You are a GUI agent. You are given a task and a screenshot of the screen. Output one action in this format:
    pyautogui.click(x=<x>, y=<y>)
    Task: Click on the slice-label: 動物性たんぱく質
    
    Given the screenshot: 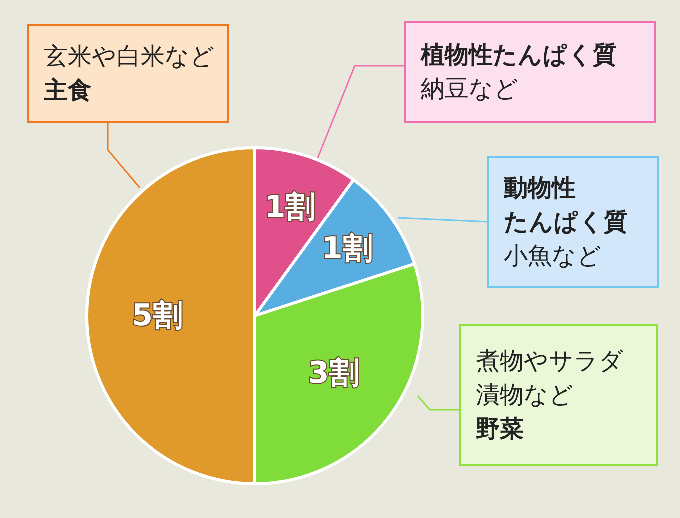 What is the action you would take?
    pyautogui.click(x=565, y=205)
    